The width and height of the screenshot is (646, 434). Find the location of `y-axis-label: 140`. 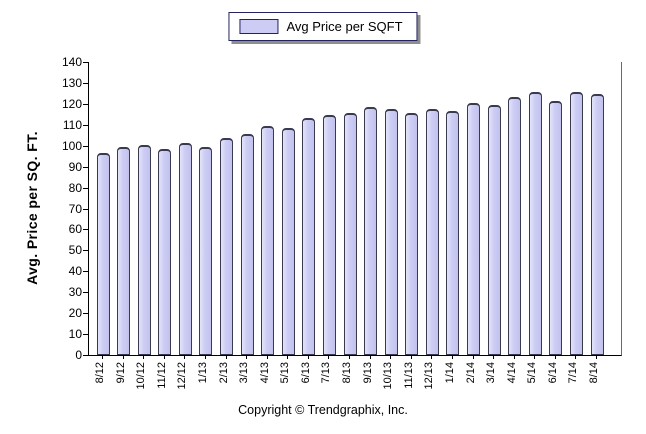

y-axis-label: 140 is located at coordinates (71, 62).